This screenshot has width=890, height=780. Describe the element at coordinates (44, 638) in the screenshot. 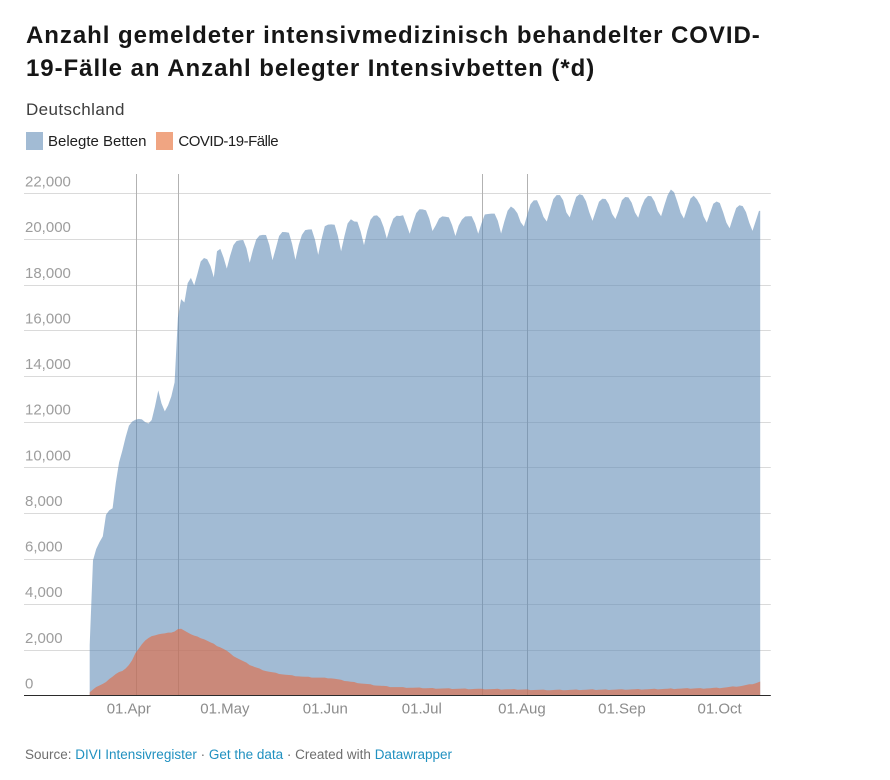

I see `svg-text: 2,000` at that location.